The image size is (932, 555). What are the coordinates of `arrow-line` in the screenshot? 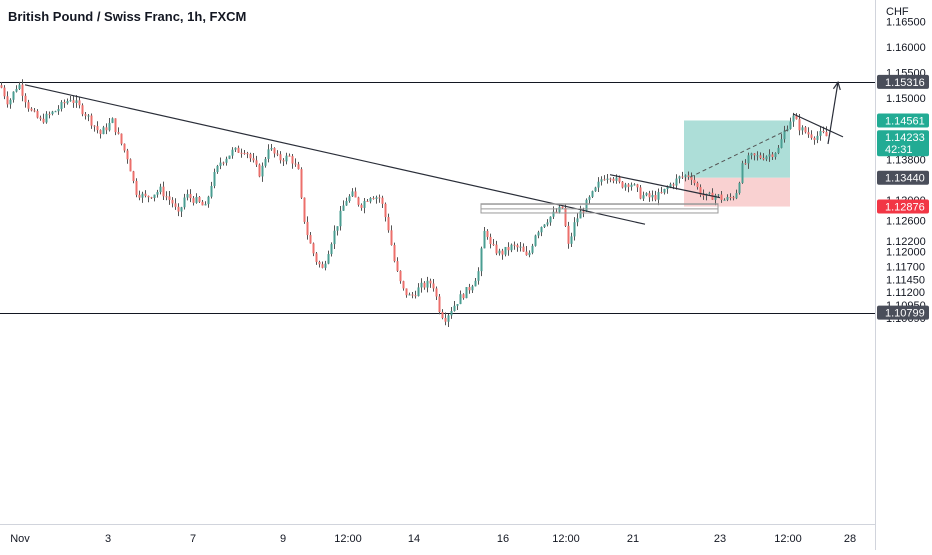 It's located at (833, 113).